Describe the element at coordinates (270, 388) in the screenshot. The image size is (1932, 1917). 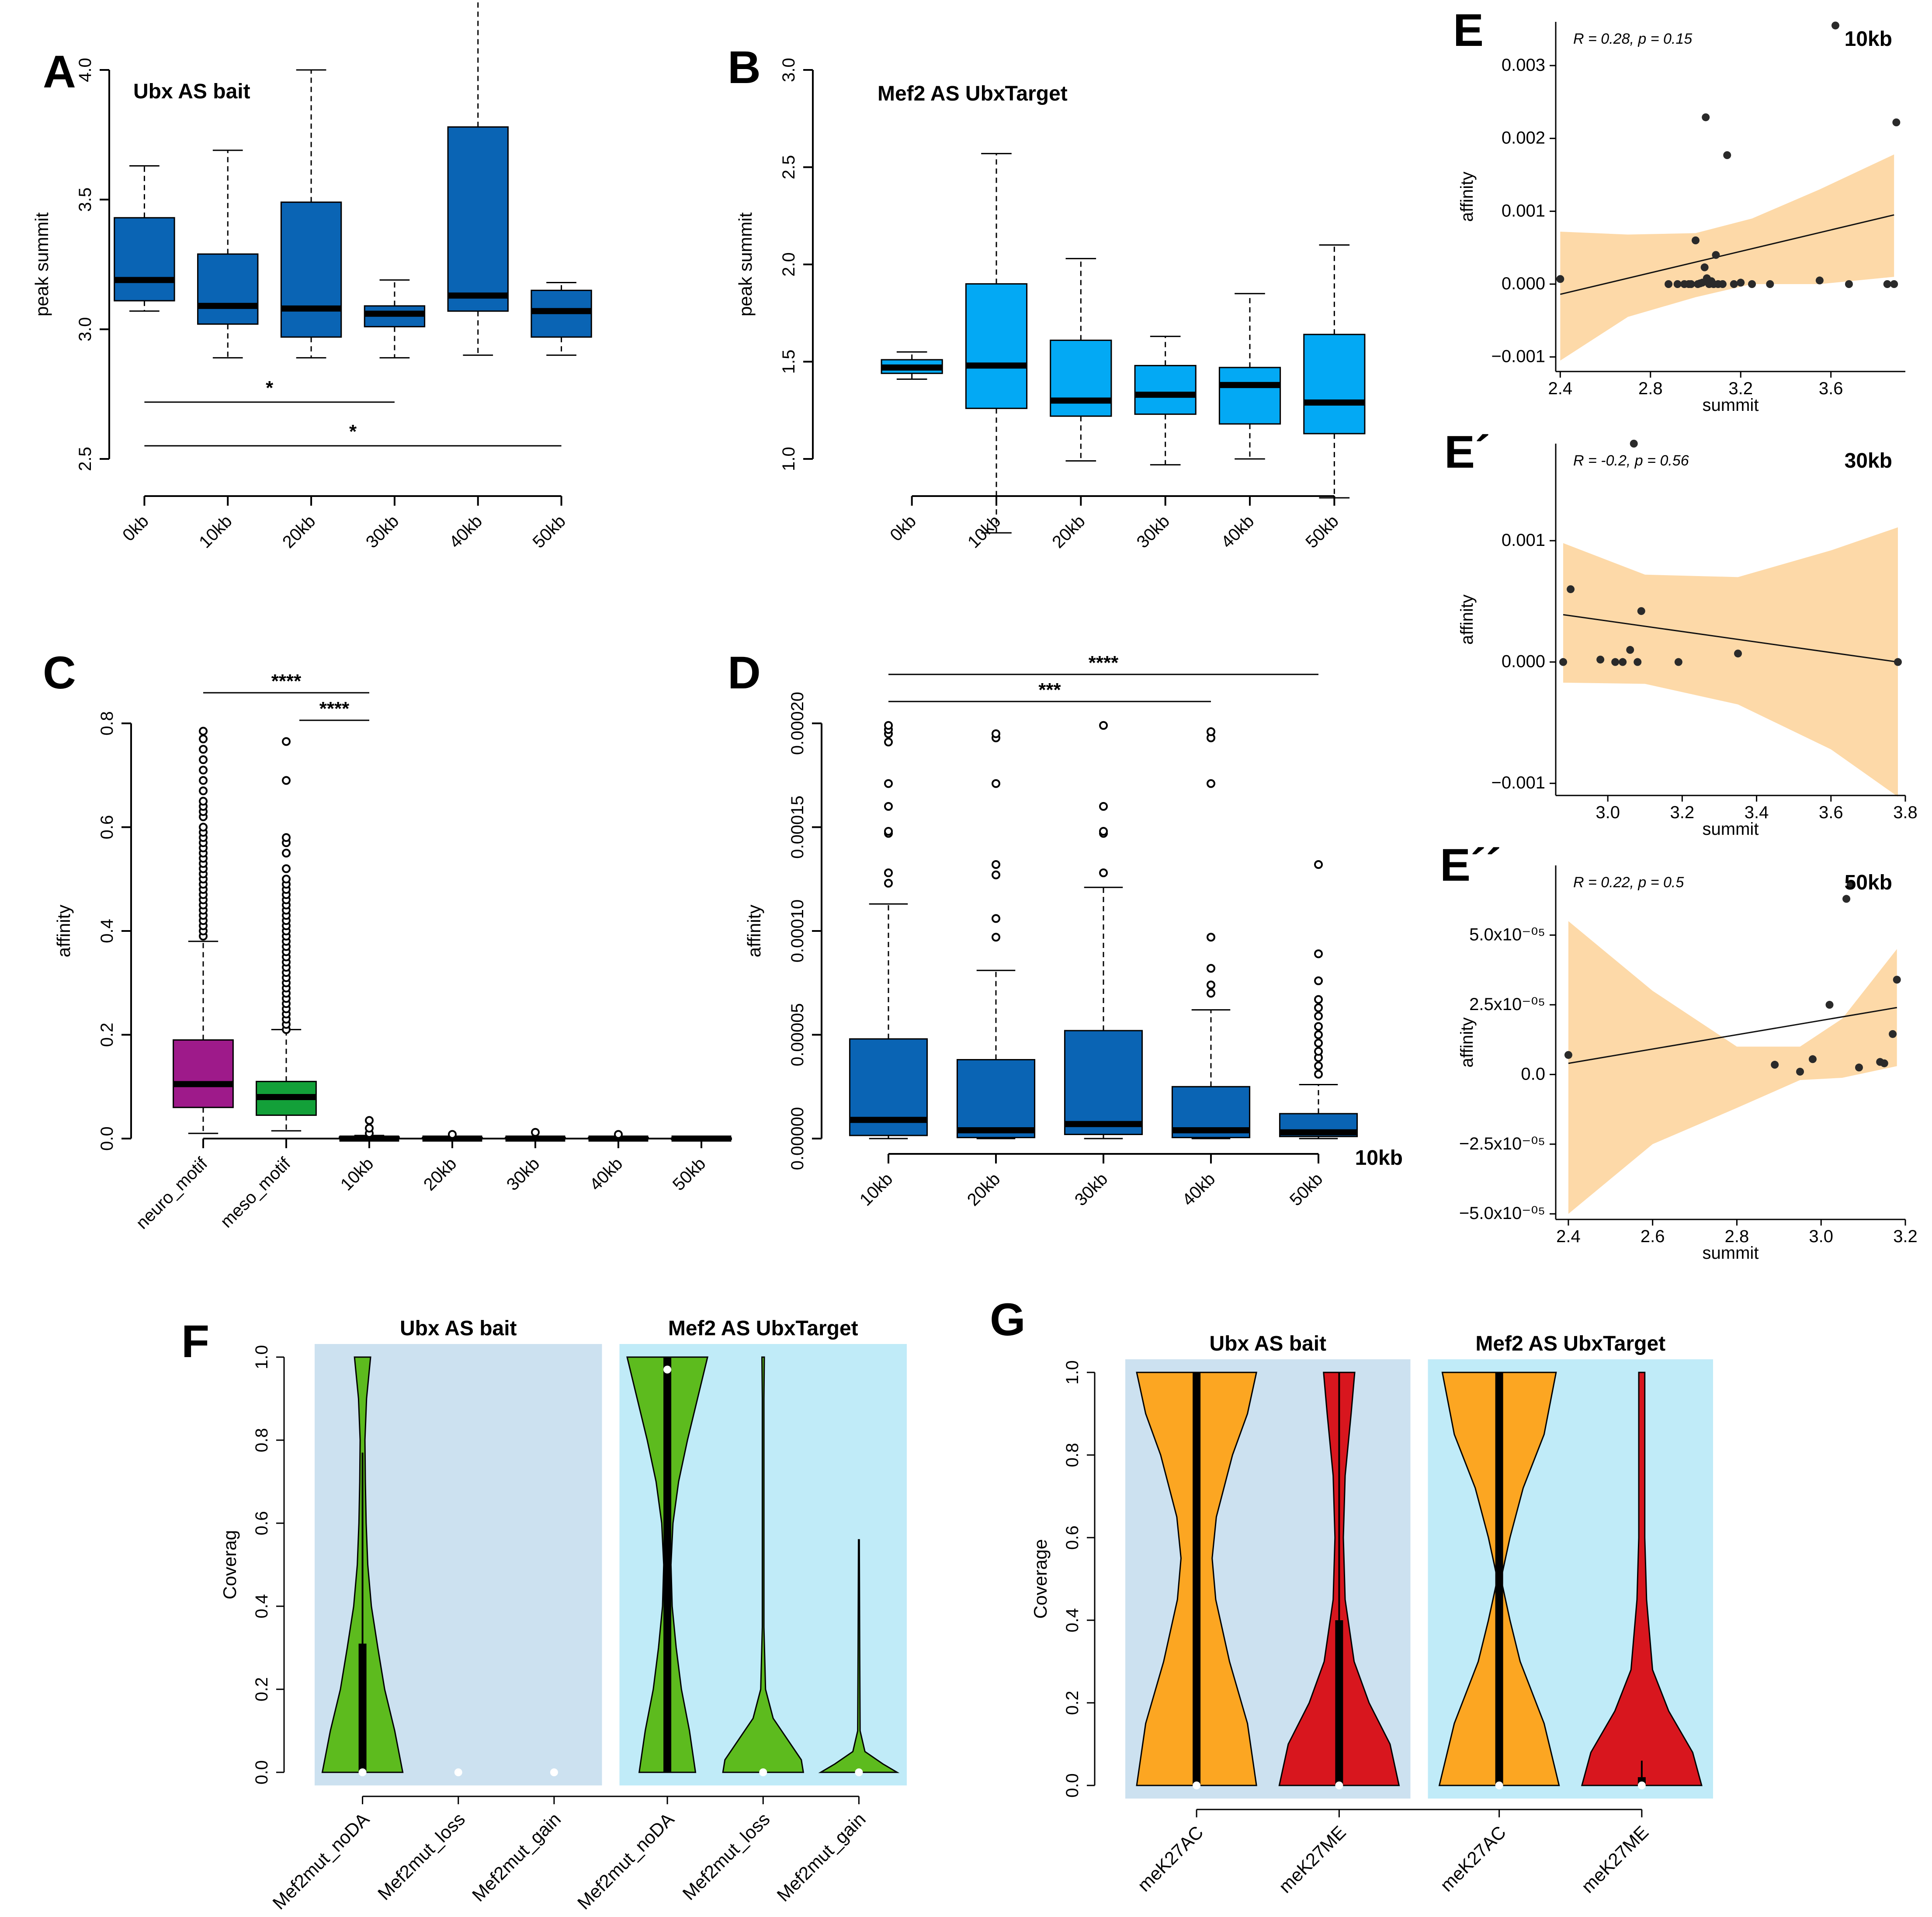
I see `significance-label: *` at that location.